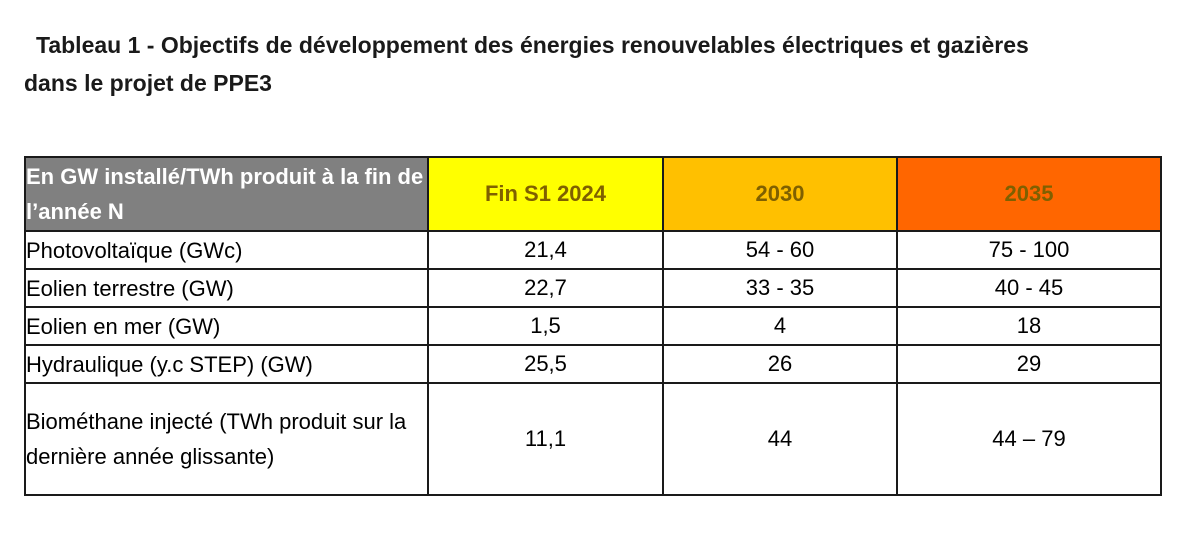 This screenshot has height=534, width=1200. I want to click on cell-value: 33 - 35, so click(780, 288).